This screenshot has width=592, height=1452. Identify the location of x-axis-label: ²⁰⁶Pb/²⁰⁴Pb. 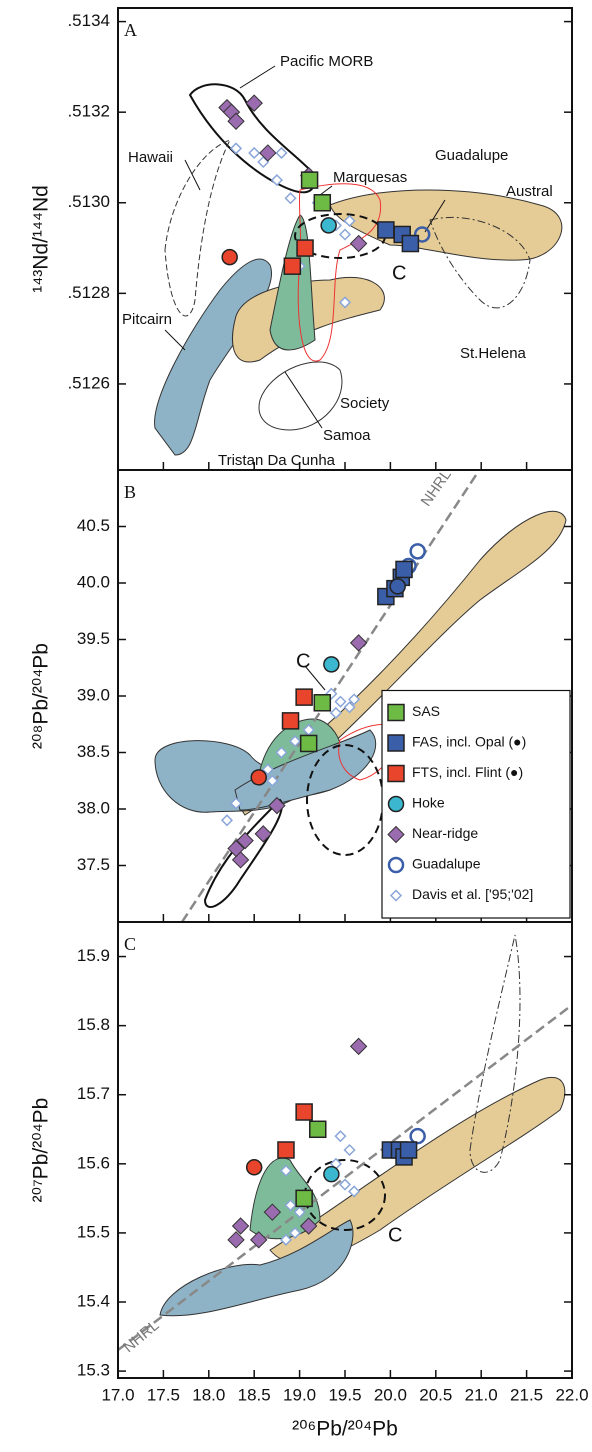
(345, 1429).